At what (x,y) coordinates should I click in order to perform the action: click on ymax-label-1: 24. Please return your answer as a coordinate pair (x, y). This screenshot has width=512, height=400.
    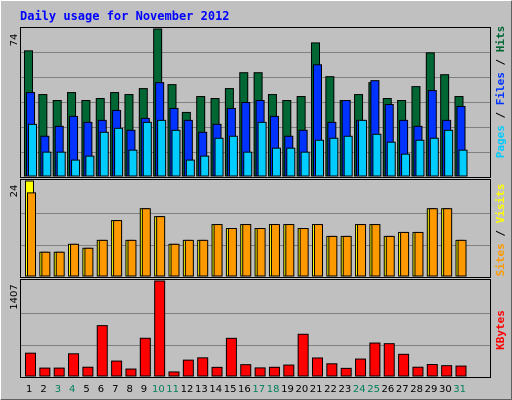
    Looking at the image, I should click on (14, 191).